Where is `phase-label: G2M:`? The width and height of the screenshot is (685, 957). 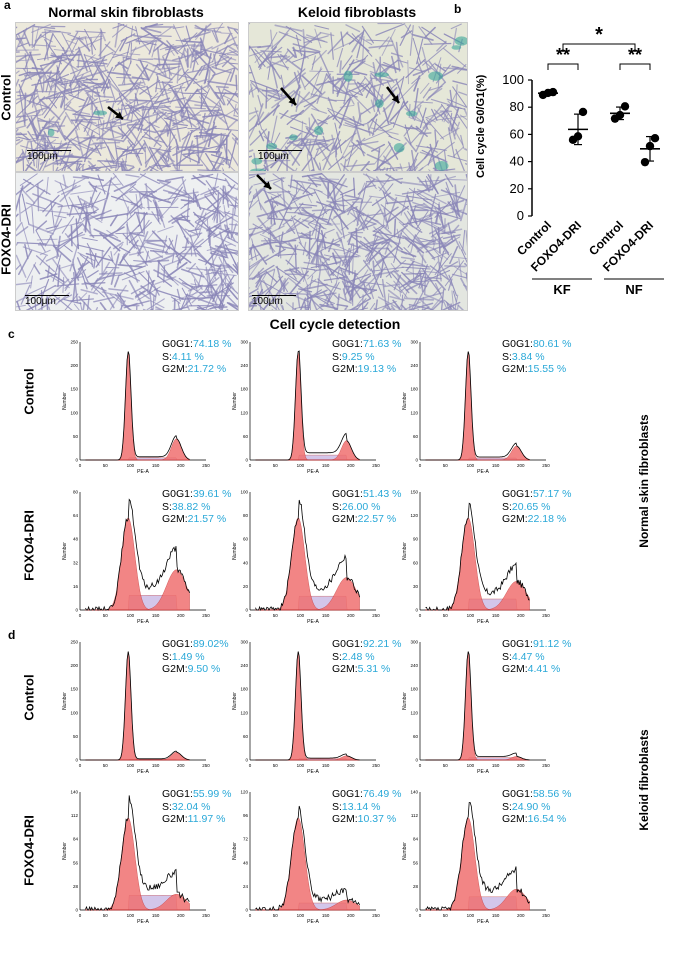 phase-label: G2M: is located at coordinates (345, 519).